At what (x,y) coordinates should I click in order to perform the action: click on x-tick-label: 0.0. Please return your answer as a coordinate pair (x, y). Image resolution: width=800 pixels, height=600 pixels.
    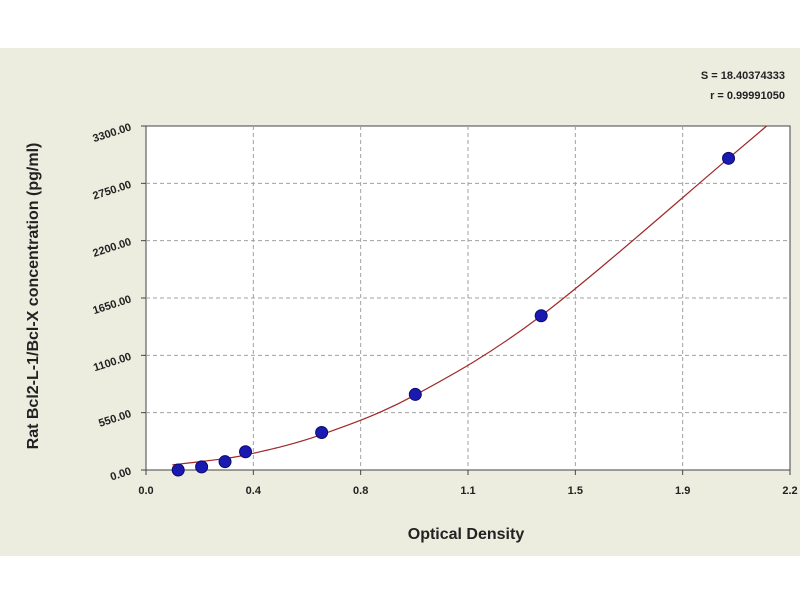
    Looking at the image, I should click on (145, 491).